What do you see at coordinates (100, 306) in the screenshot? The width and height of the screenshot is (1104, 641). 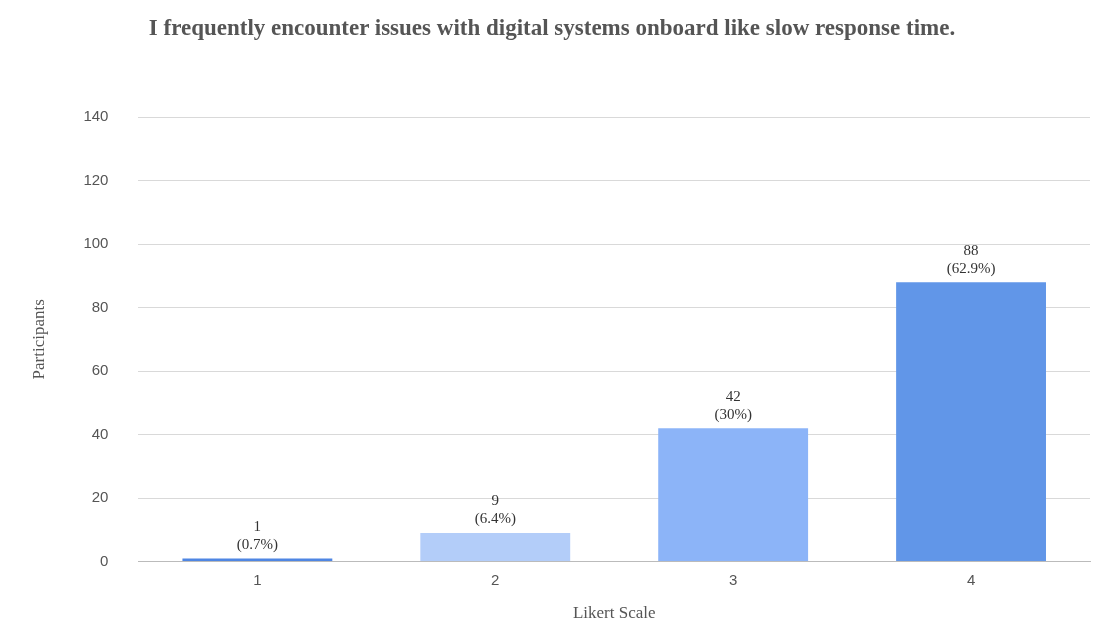 I see `y-tick-label: 80` at bounding box center [100, 306].